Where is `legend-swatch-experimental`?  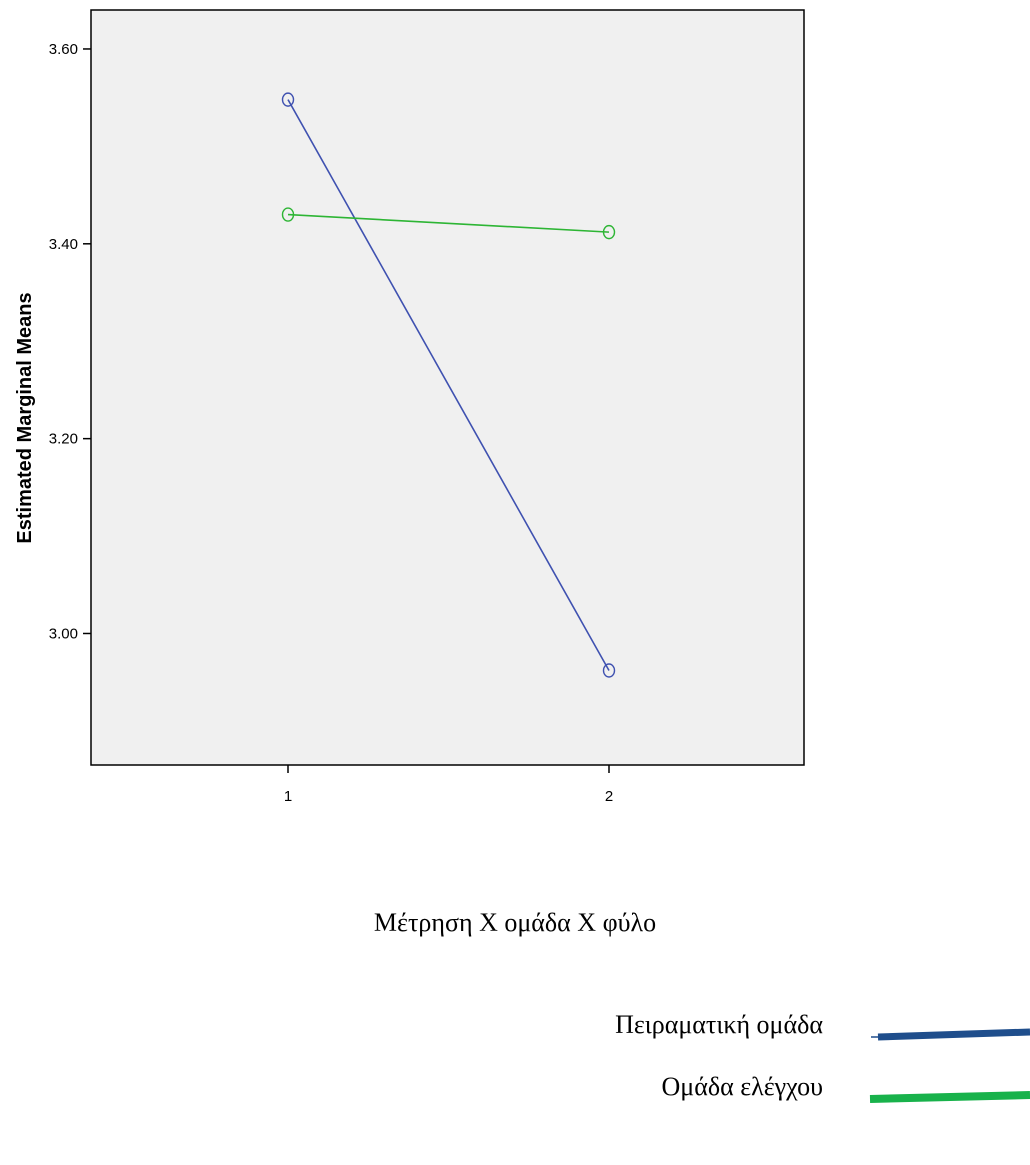
legend-swatch-experimental is located at coordinates (953, 1034).